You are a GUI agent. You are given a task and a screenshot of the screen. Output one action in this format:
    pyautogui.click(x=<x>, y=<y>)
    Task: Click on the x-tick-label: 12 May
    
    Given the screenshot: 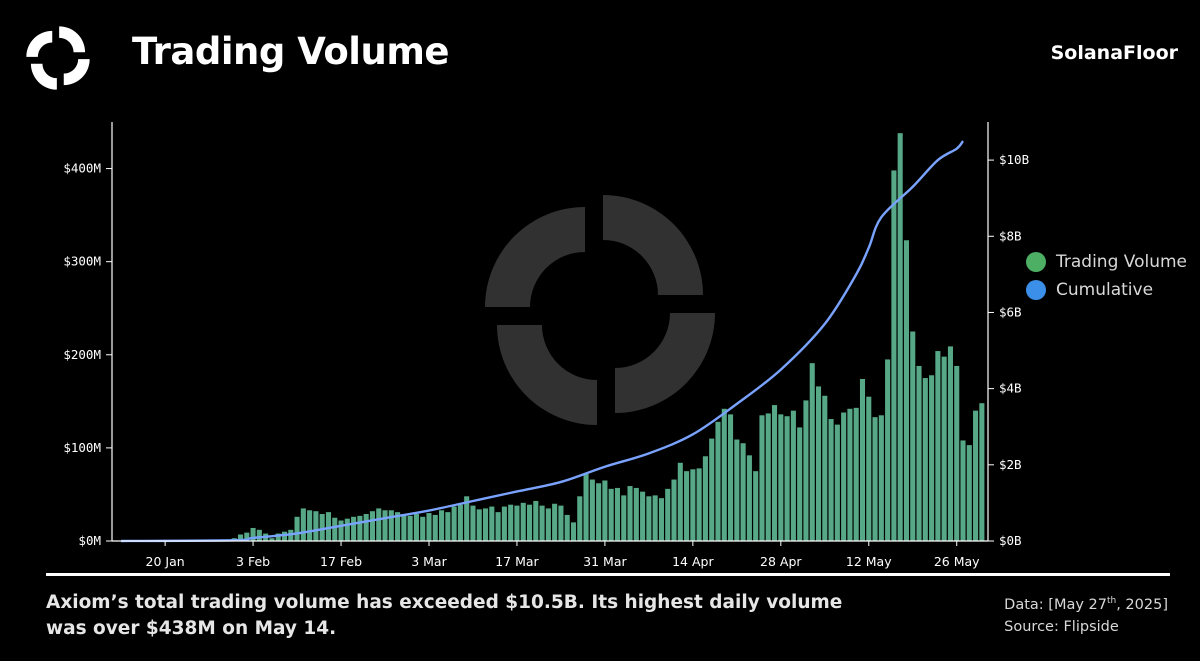 What is the action you would take?
    pyautogui.click(x=869, y=561)
    